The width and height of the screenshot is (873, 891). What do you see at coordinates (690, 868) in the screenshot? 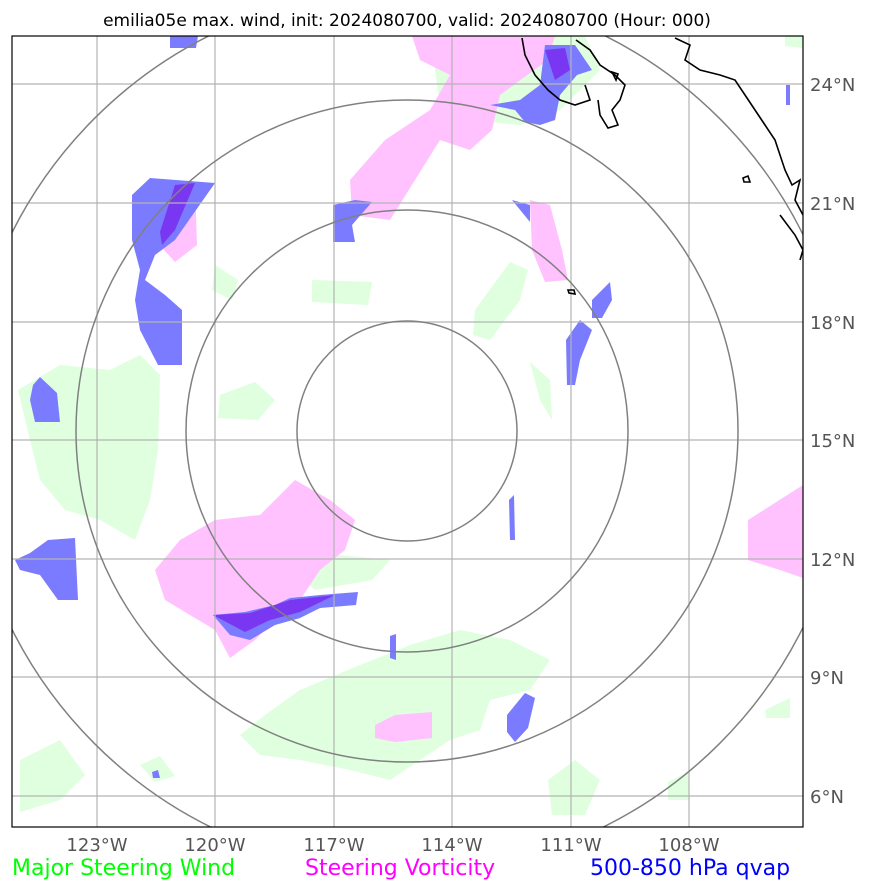
I see `legend-qvap: 500-850 hPa qvap` at bounding box center [690, 868].